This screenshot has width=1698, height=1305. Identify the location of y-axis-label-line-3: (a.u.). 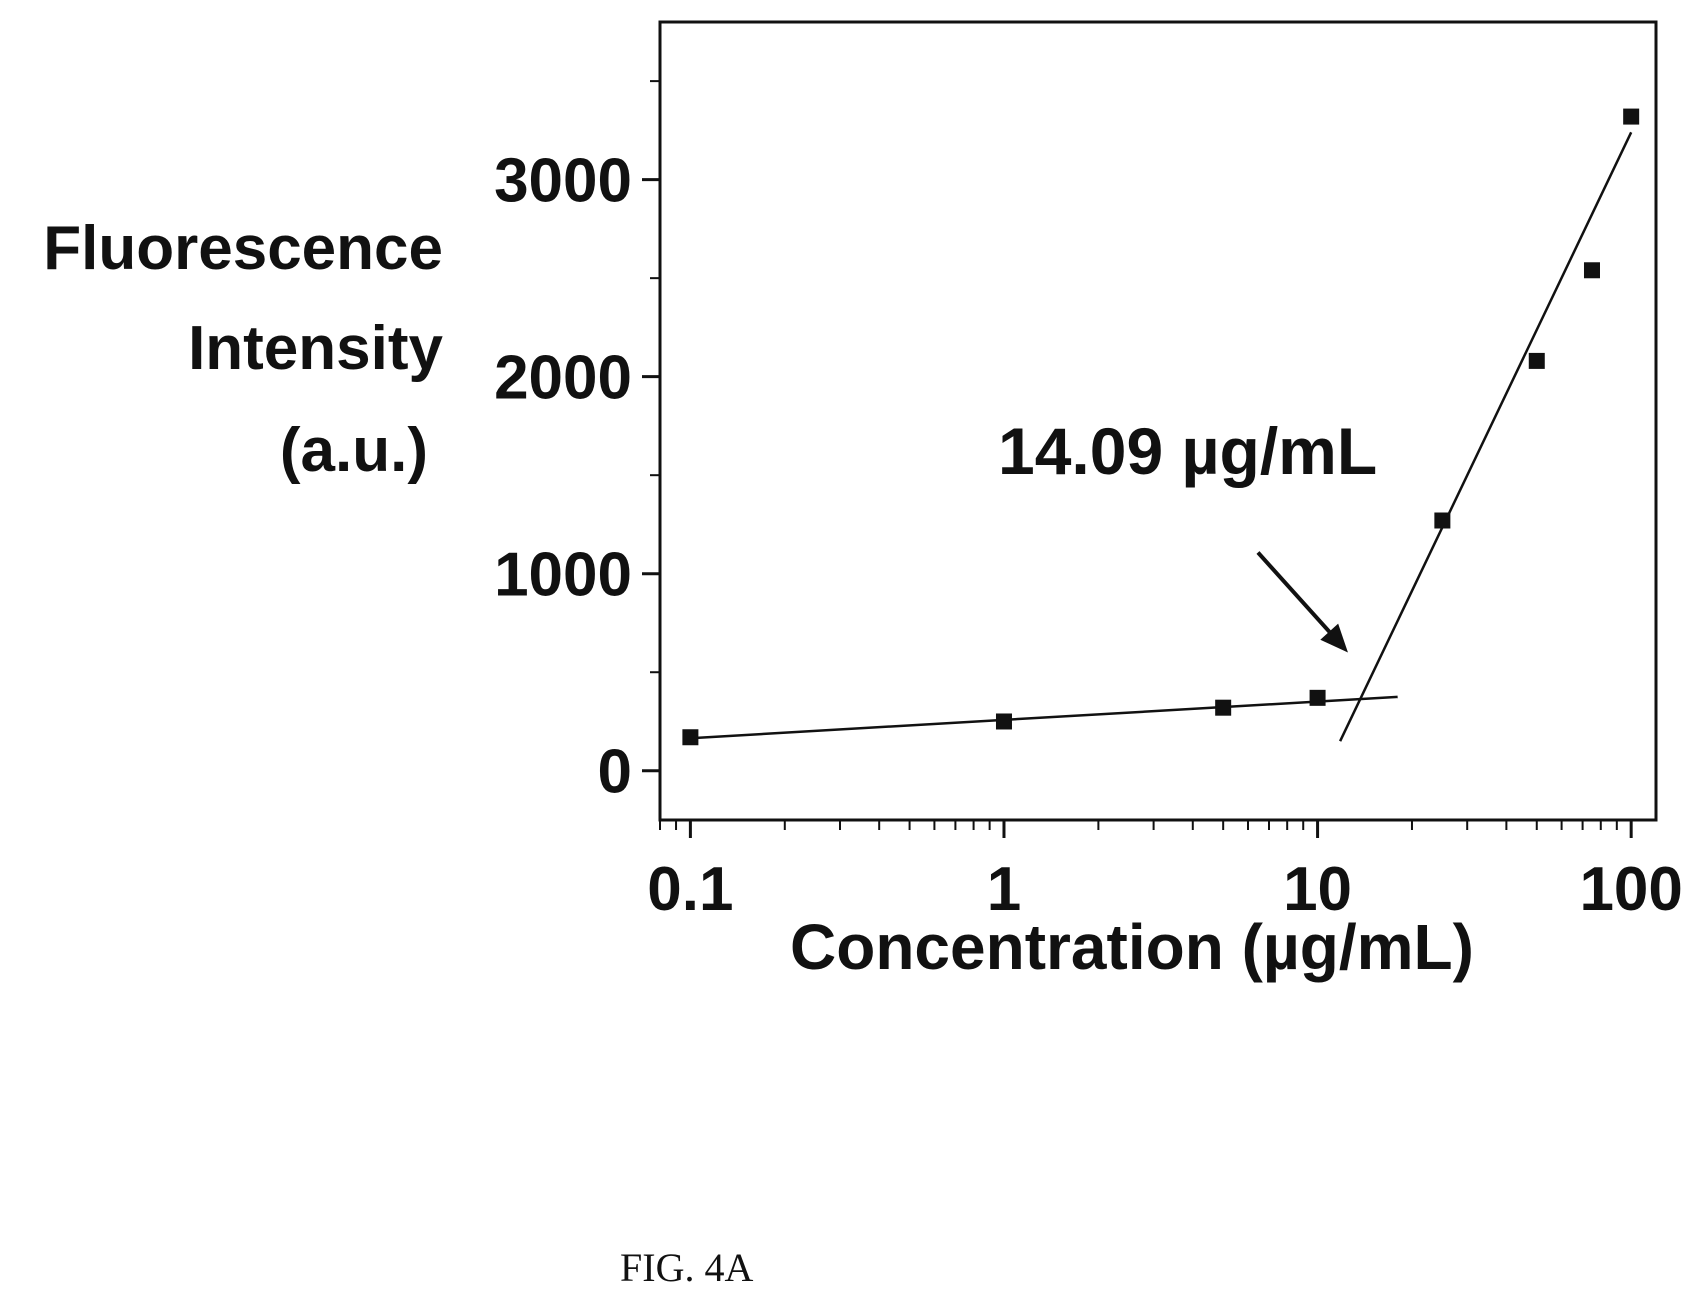
(353, 450).